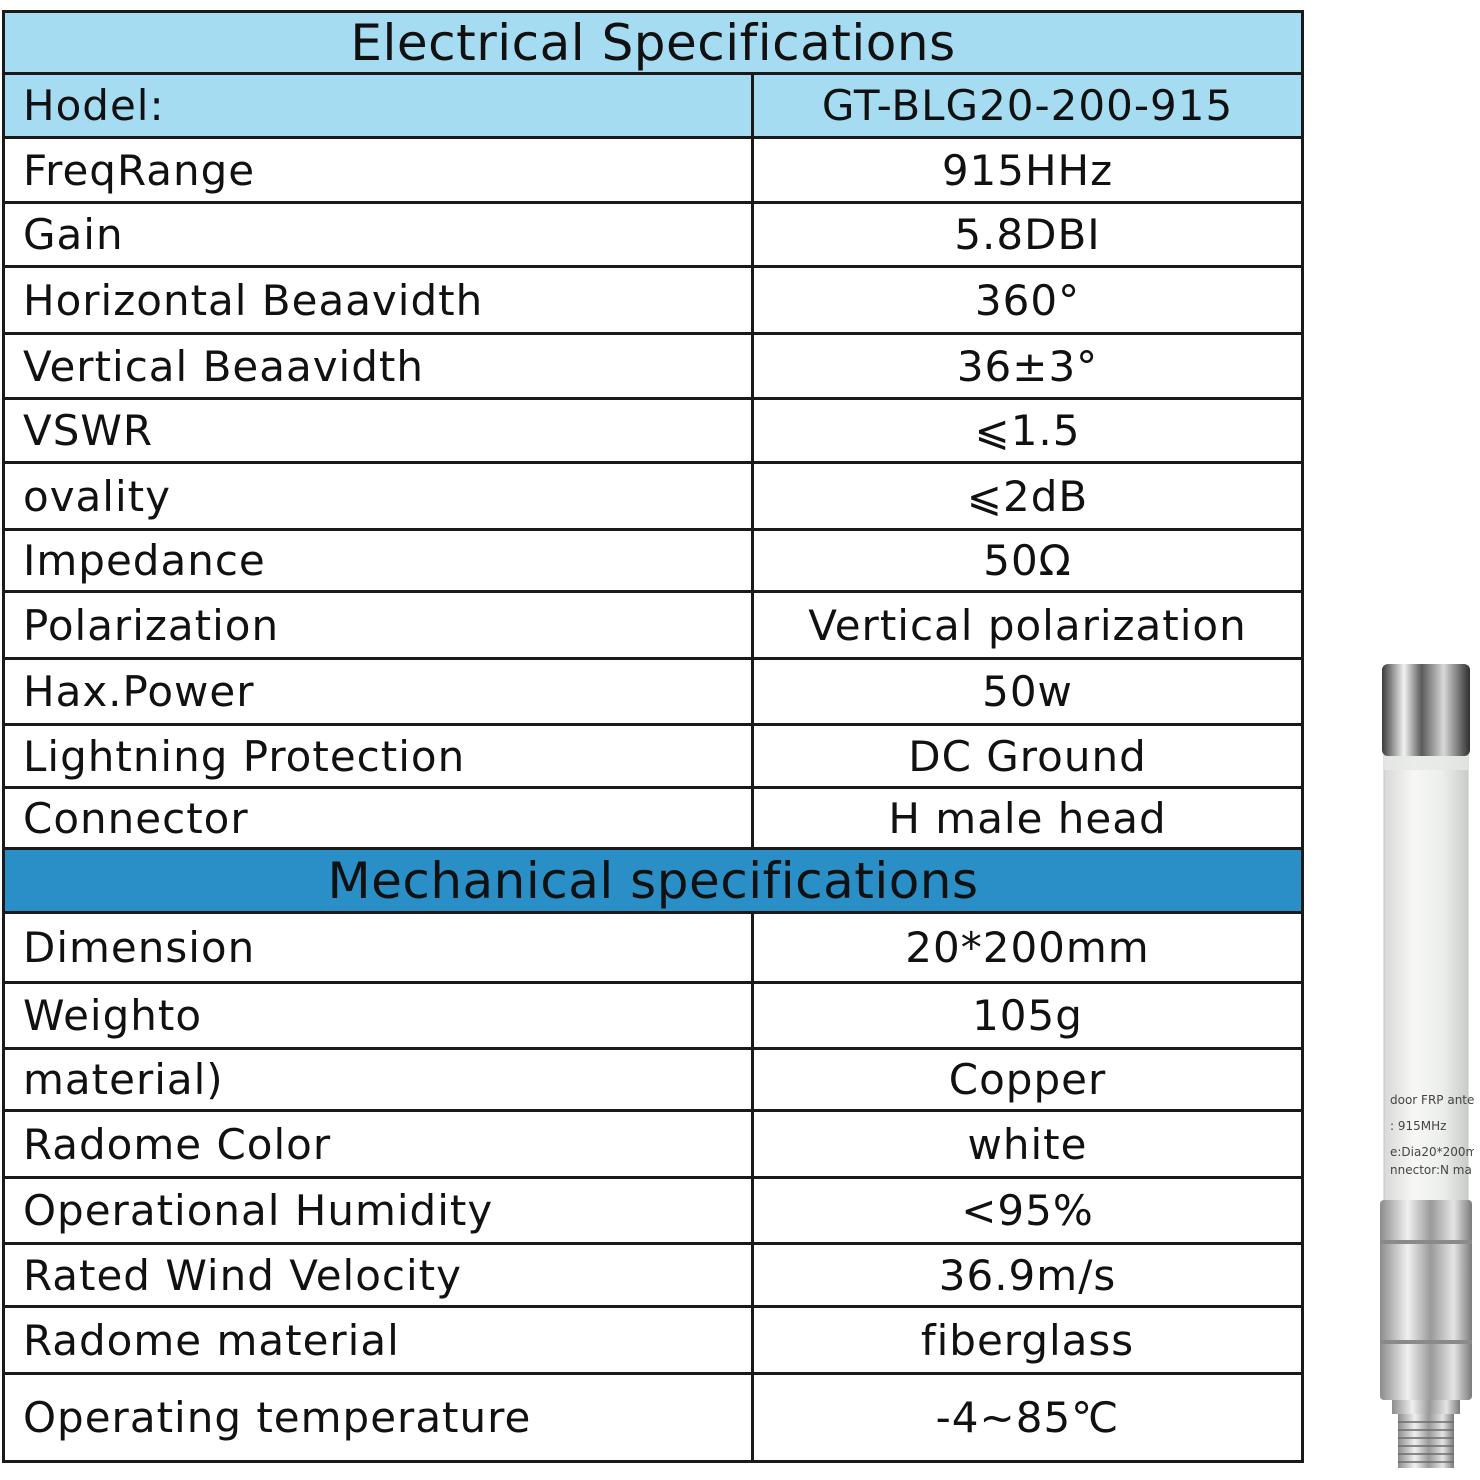 This screenshot has width=1480, height=1480. What do you see at coordinates (379, 818) in the screenshot?
I see `spec-label: Connector` at bounding box center [379, 818].